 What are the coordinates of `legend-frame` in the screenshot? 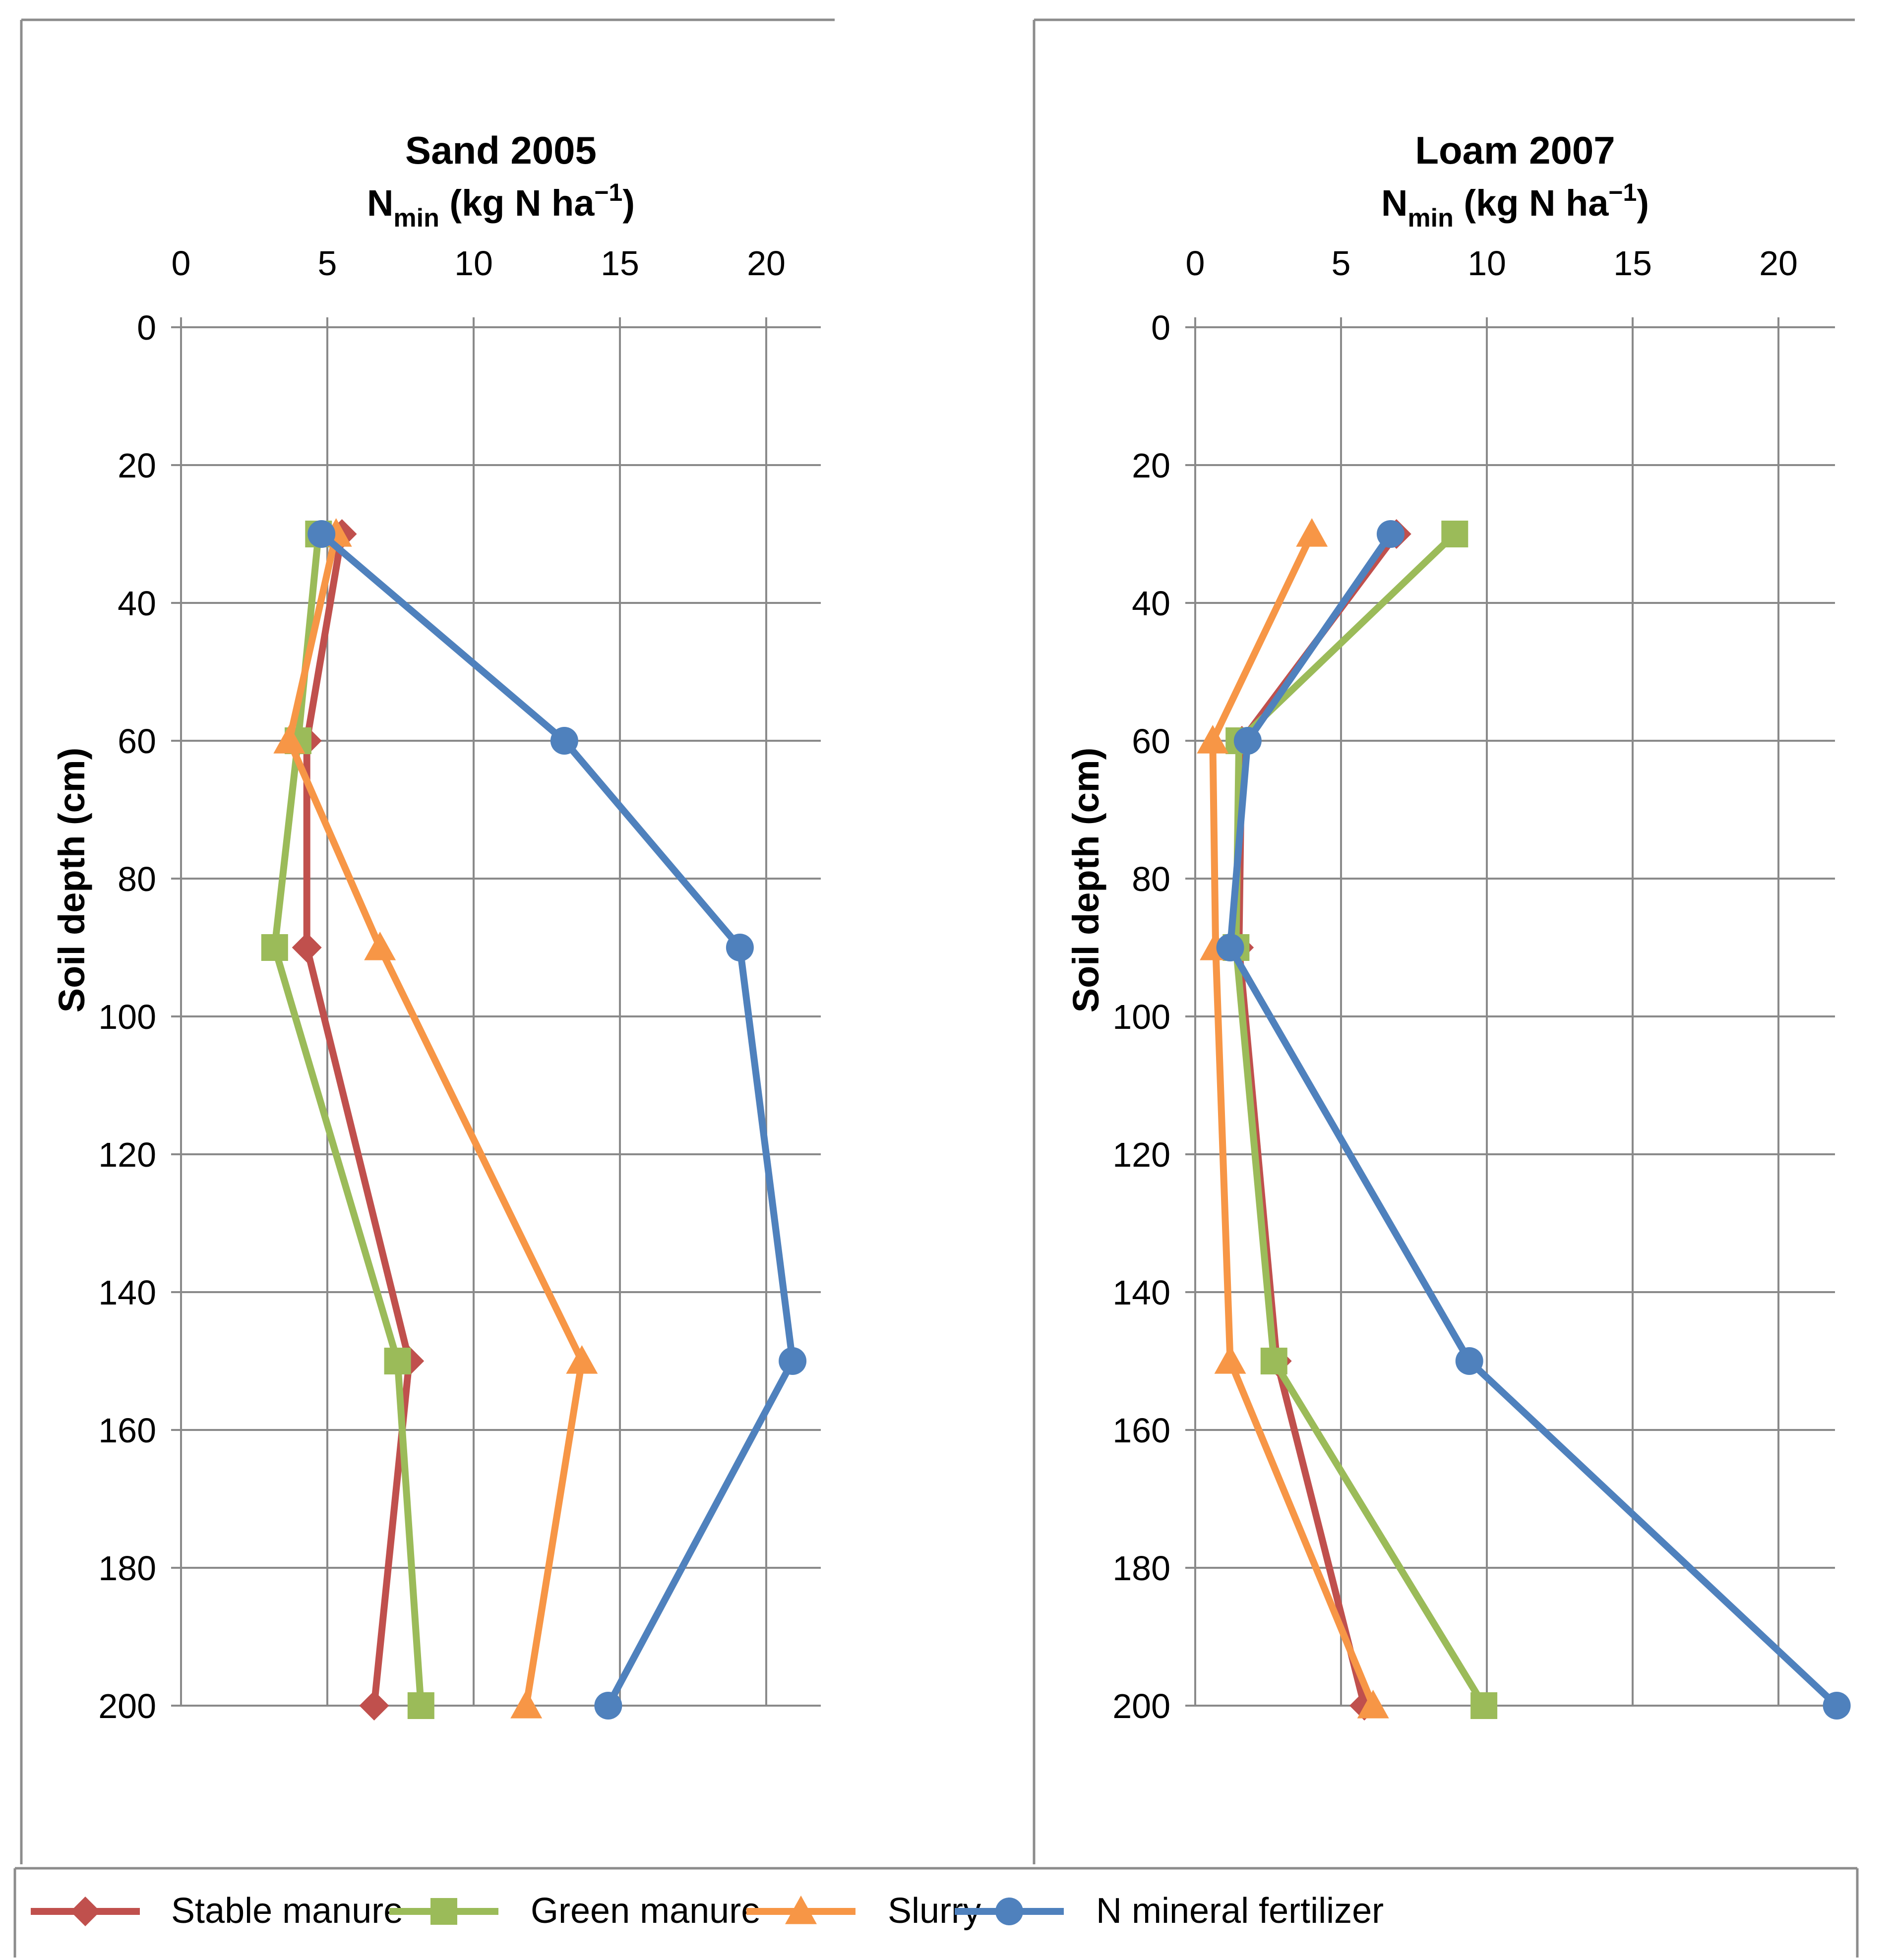 It's located at (936, 1912).